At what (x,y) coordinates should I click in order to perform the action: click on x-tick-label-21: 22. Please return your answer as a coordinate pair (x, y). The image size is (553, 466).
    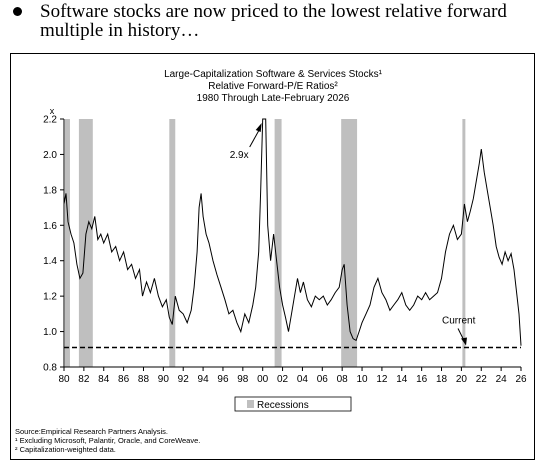
    Looking at the image, I should click on (482, 379).